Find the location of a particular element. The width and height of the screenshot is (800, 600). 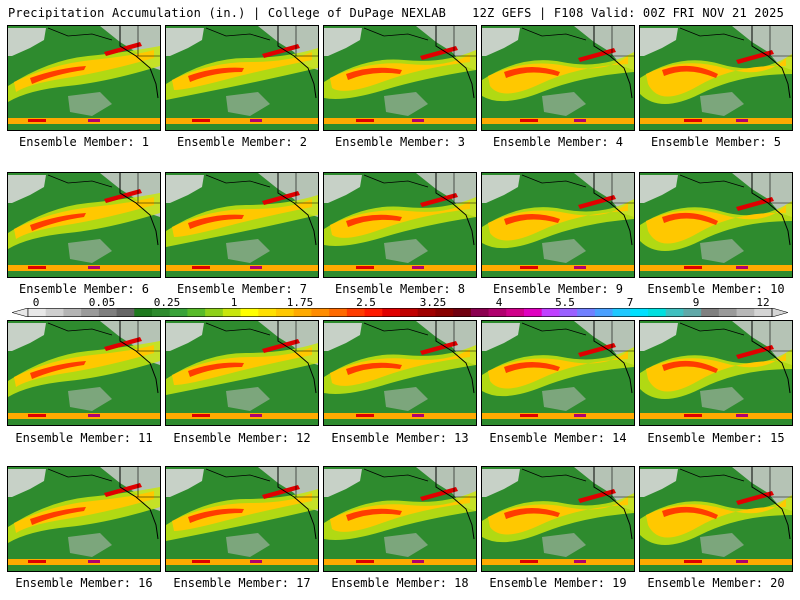

legend-tick-label: 4 is located at coordinates (499, 302).